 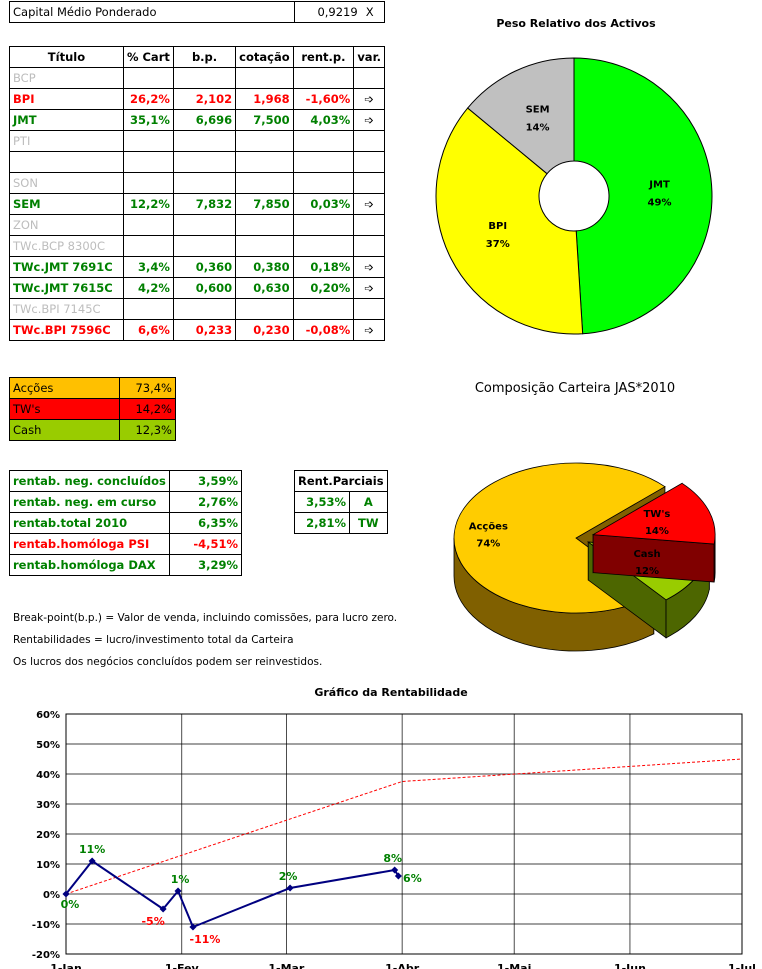 What do you see at coordinates (48, 745) in the screenshot?
I see `y-tick-label: 50%` at bounding box center [48, 745].